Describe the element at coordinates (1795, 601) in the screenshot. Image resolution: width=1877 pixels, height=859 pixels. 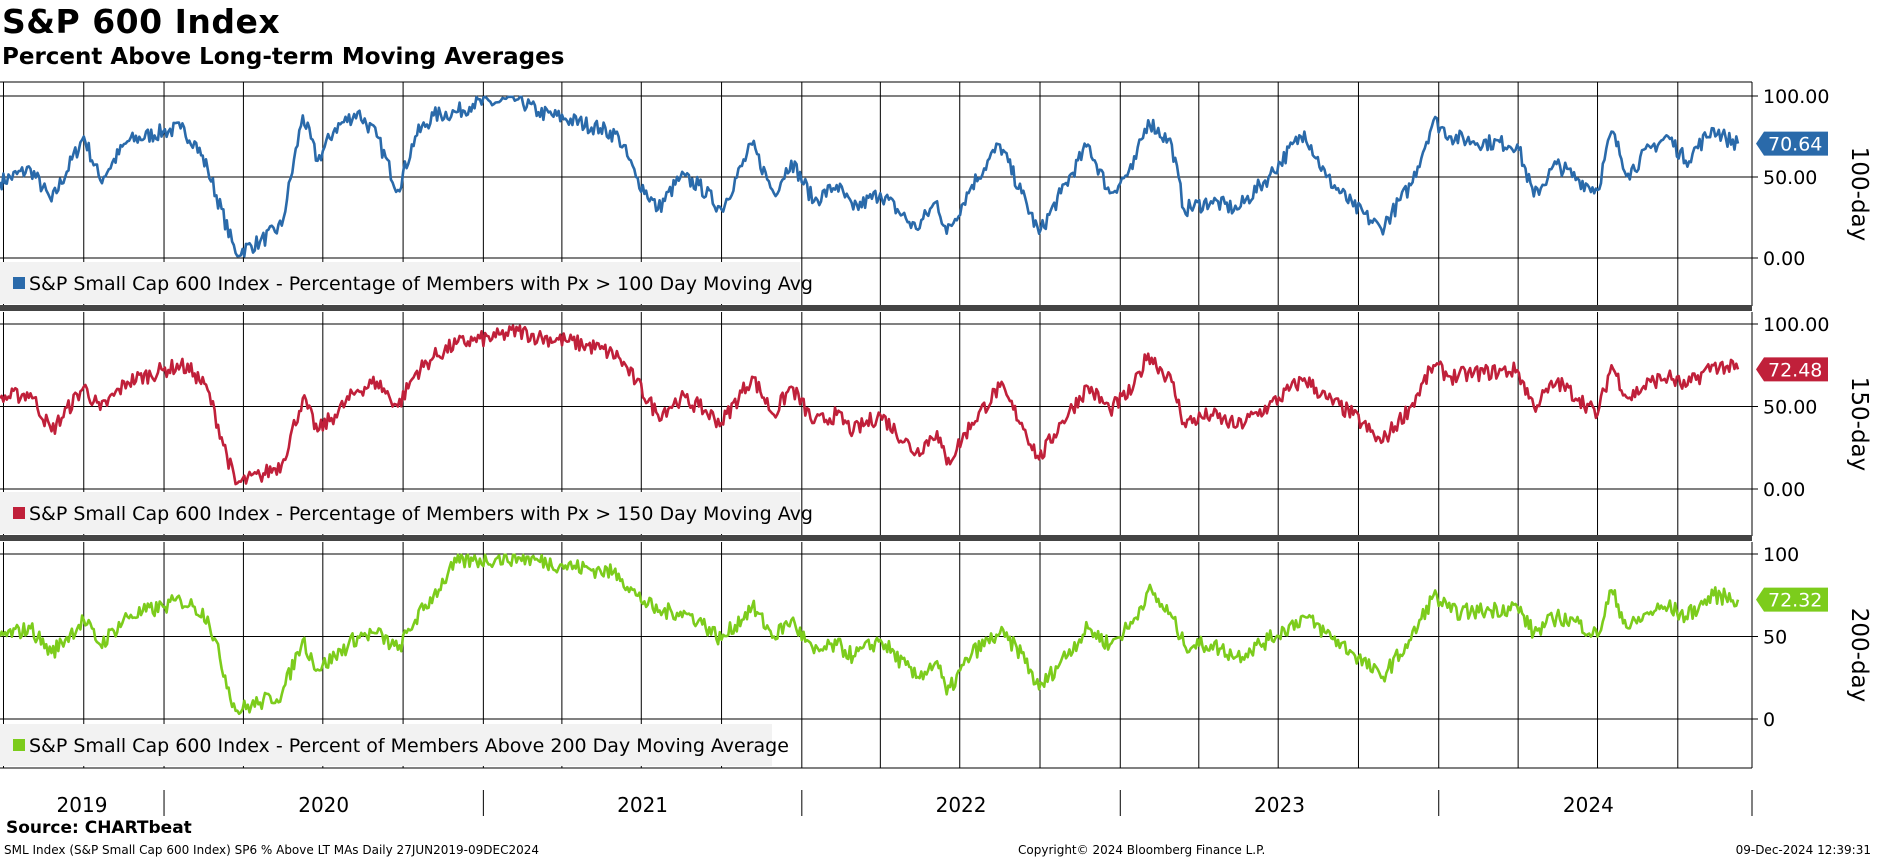
I see `last-value-label: 72.32` at that location.